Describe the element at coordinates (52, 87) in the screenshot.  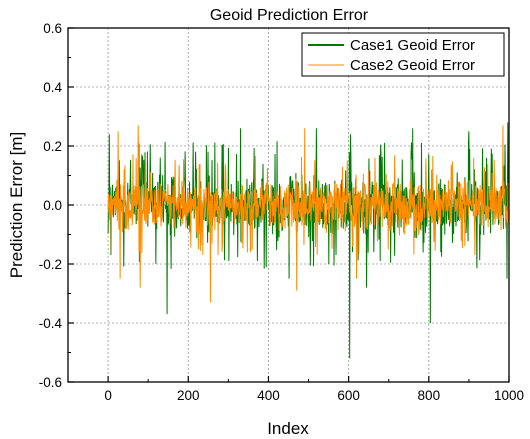
I see `y-tick-label: 0.4` at that location.